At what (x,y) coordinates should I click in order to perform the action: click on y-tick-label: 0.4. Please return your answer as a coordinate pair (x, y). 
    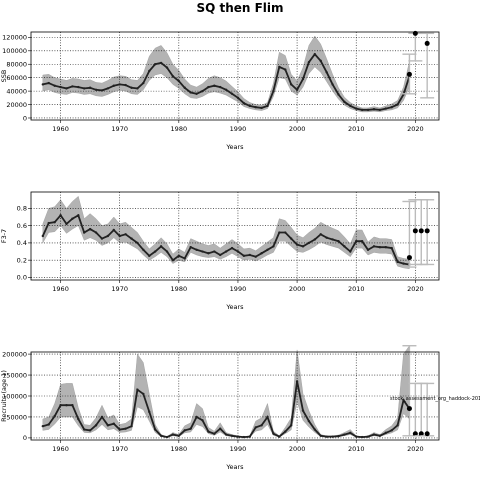
    Looking at the image, I should click on (22, 243).